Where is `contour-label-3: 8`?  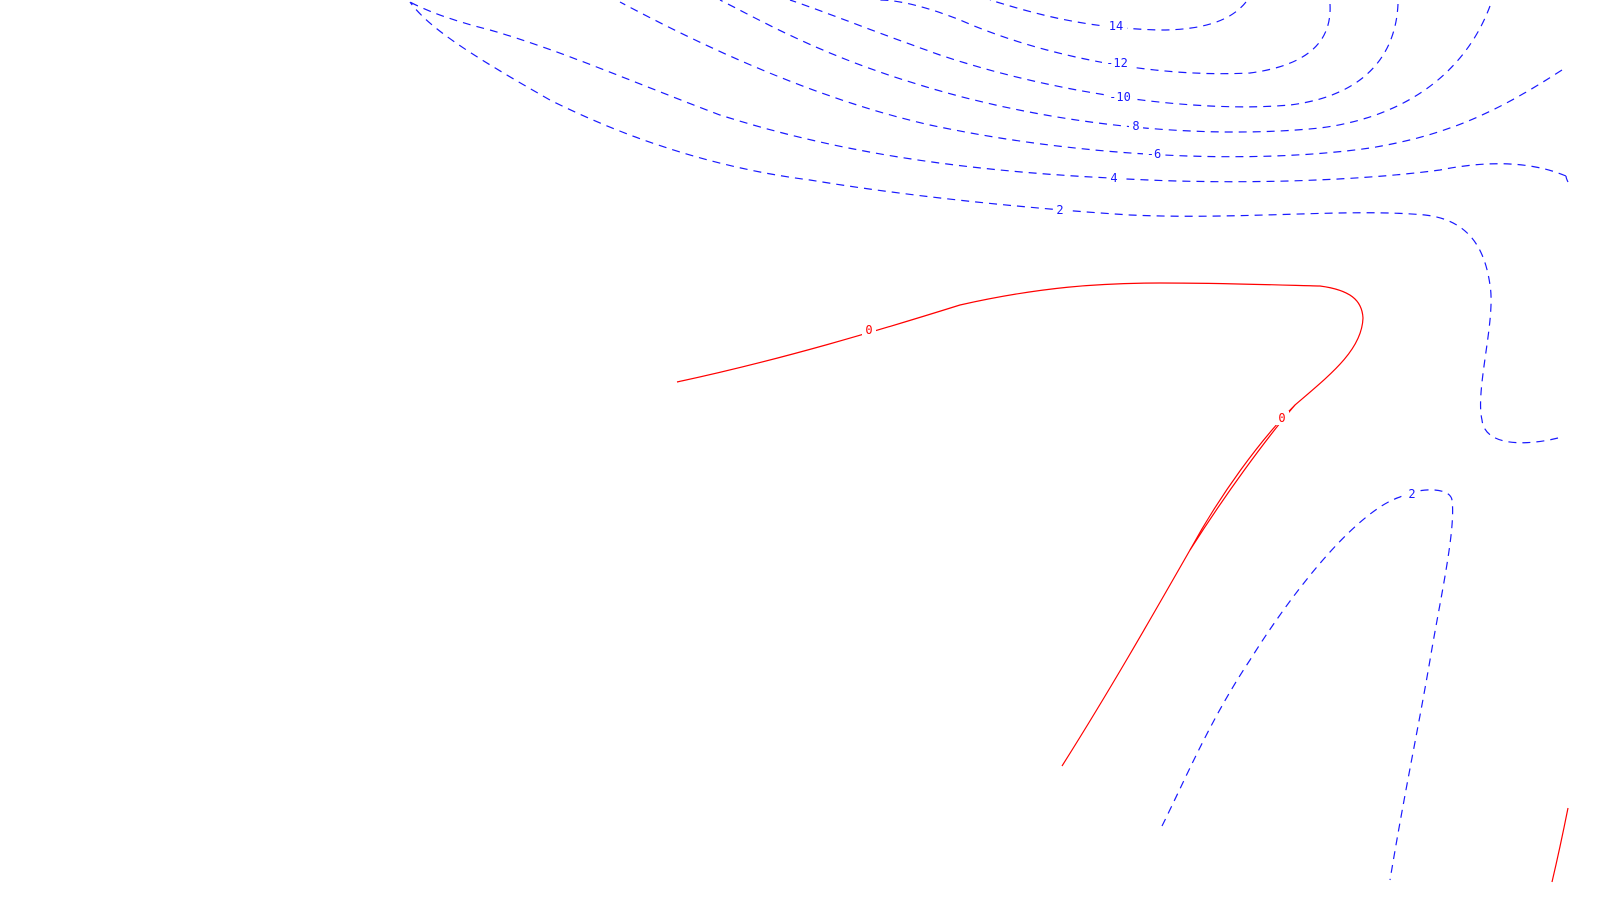
contour-label-3: 8 is located at coordinates (1135, 126).